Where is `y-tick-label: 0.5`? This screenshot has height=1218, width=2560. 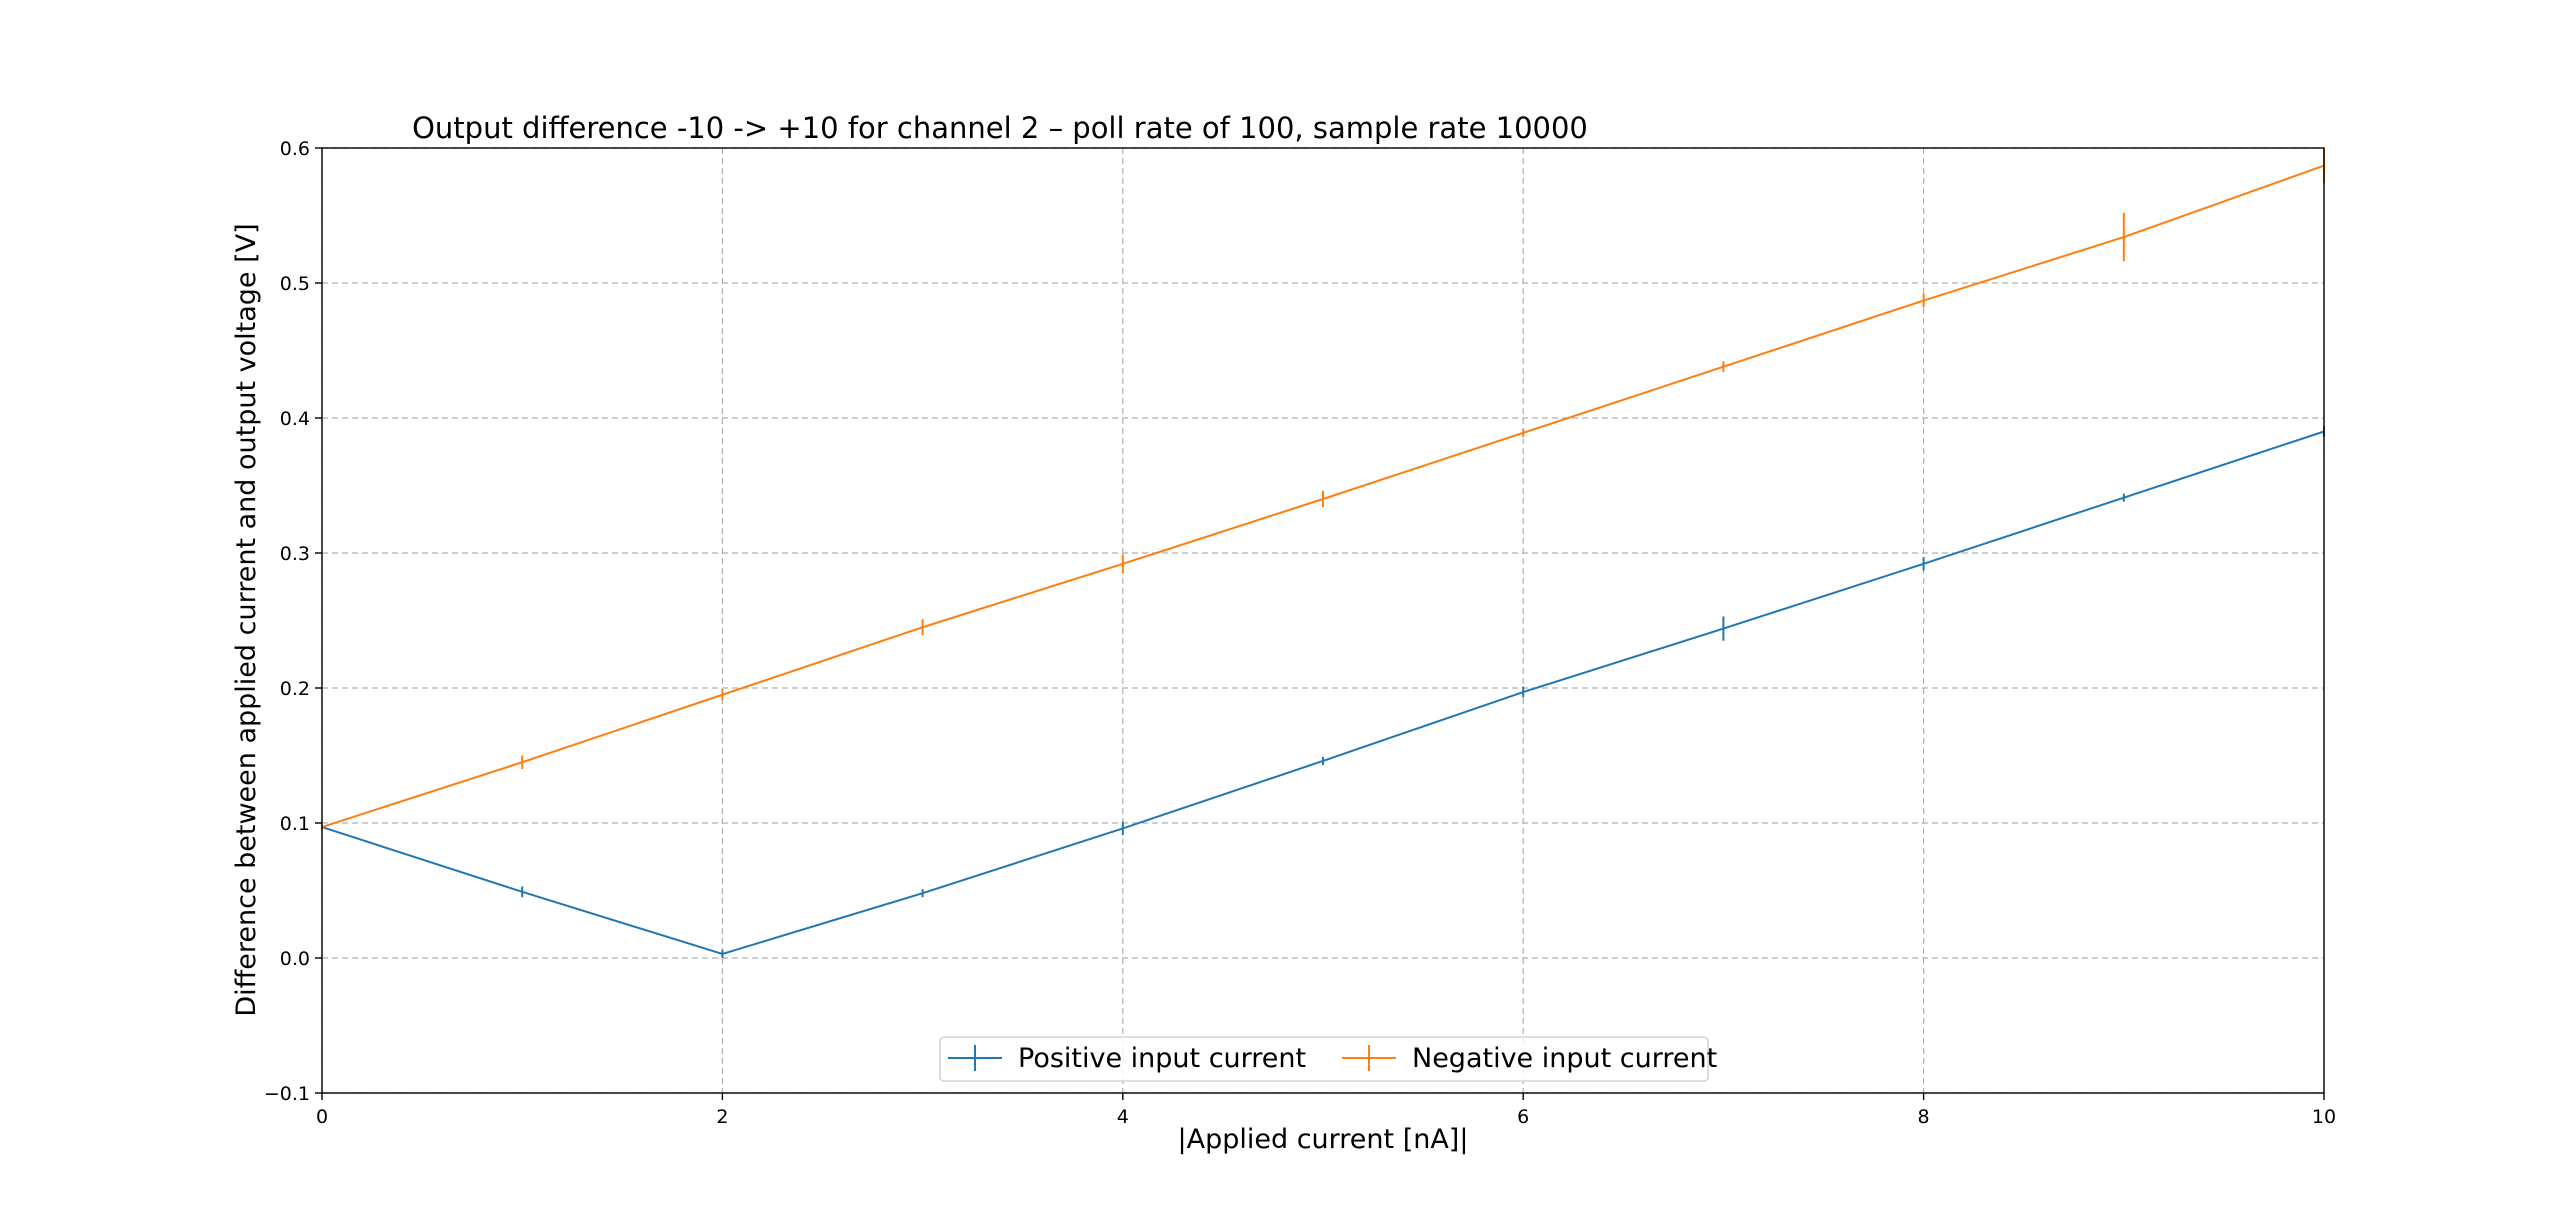 y-tick-label: 0.5 is located at coordinates (295, 284).